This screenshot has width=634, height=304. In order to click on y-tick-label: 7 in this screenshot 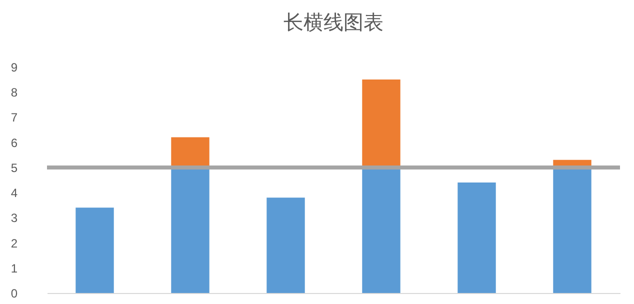, I will do `click(14, 117)`.